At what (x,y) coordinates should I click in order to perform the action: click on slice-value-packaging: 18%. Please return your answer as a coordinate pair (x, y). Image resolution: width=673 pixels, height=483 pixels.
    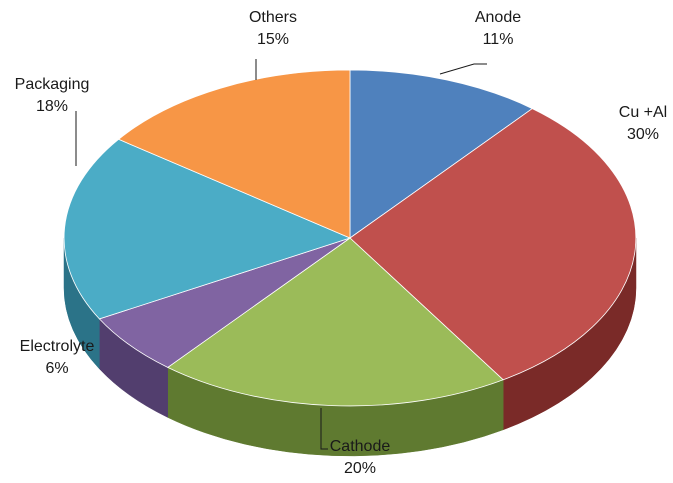
    Looking at the image, I should click on (52, 106).